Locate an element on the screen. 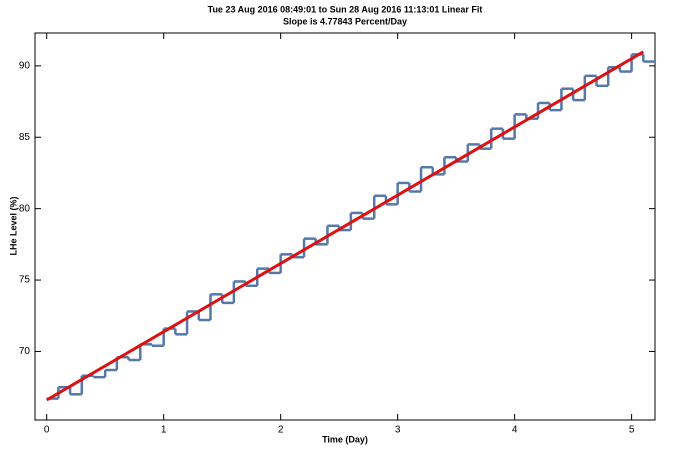 The width and height of the screenshot is (689, 457). x-axis-label: Time (Day) is located at coordinates (345, 439).